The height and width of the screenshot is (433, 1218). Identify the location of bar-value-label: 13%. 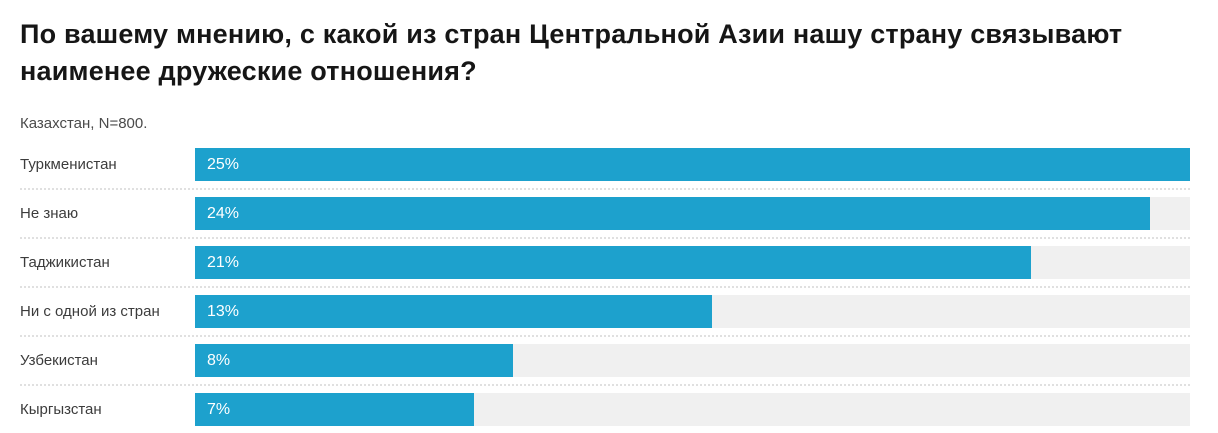
(223, 311).